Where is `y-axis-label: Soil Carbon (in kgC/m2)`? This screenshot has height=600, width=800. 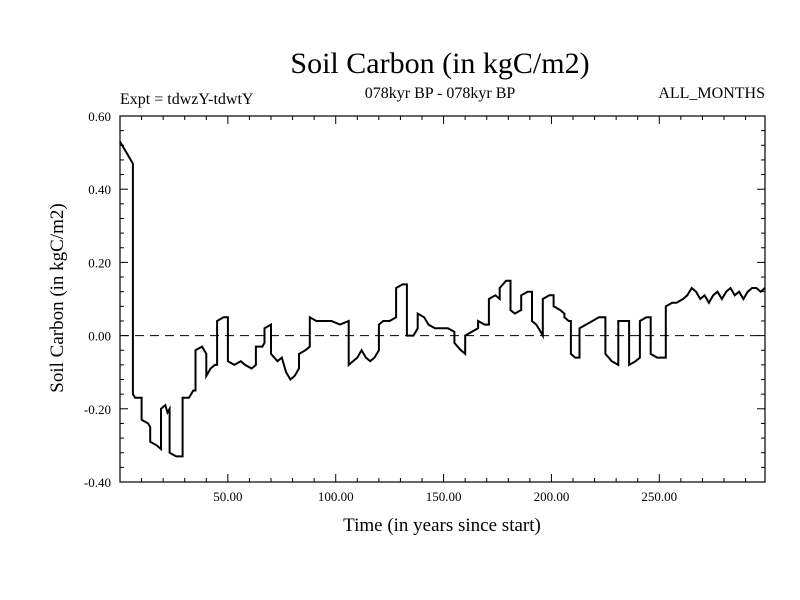 y-axis-label: Soil Carbon (in kgC/m2) is located at coordinates (57, 297).